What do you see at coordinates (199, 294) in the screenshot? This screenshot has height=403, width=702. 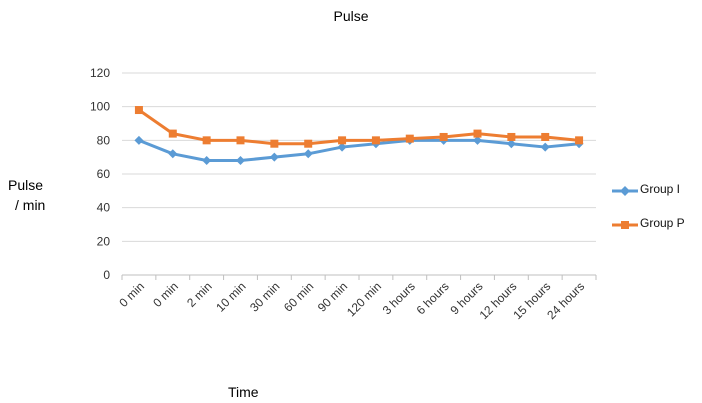 I see `x-tick-label: 2 min` at bounding box center [199, 294].